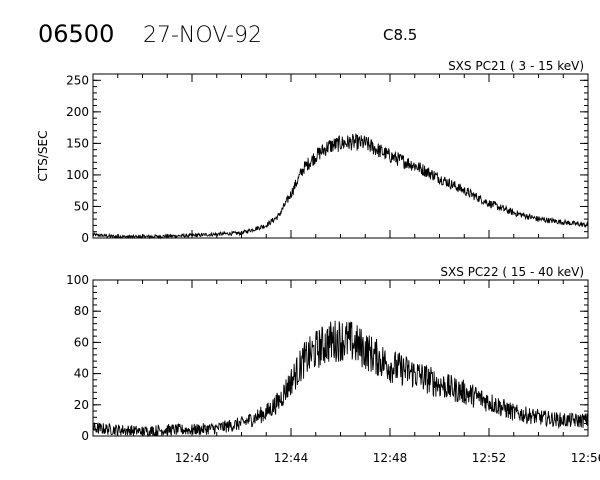 Image resolution: width=600 pixels, height=480 pixels. I want to click on x-tick-label: 12:48, so click(390, 458).